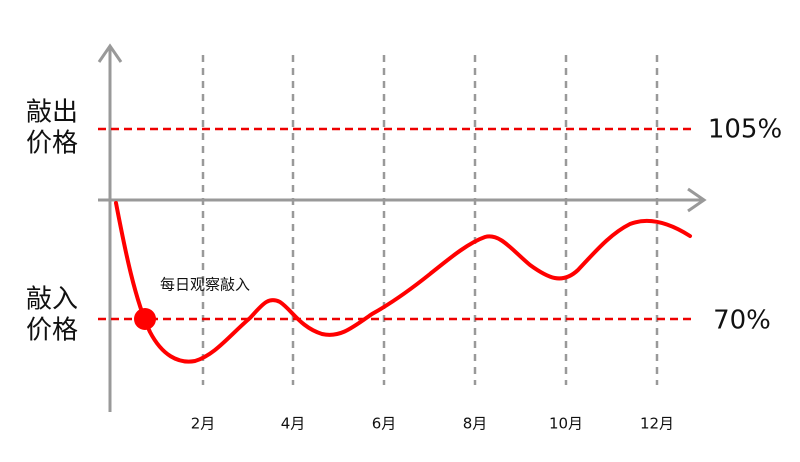 This screenshot has height=462, width=800. I want to click on knock-out-label: 价格, so click(52, 144).